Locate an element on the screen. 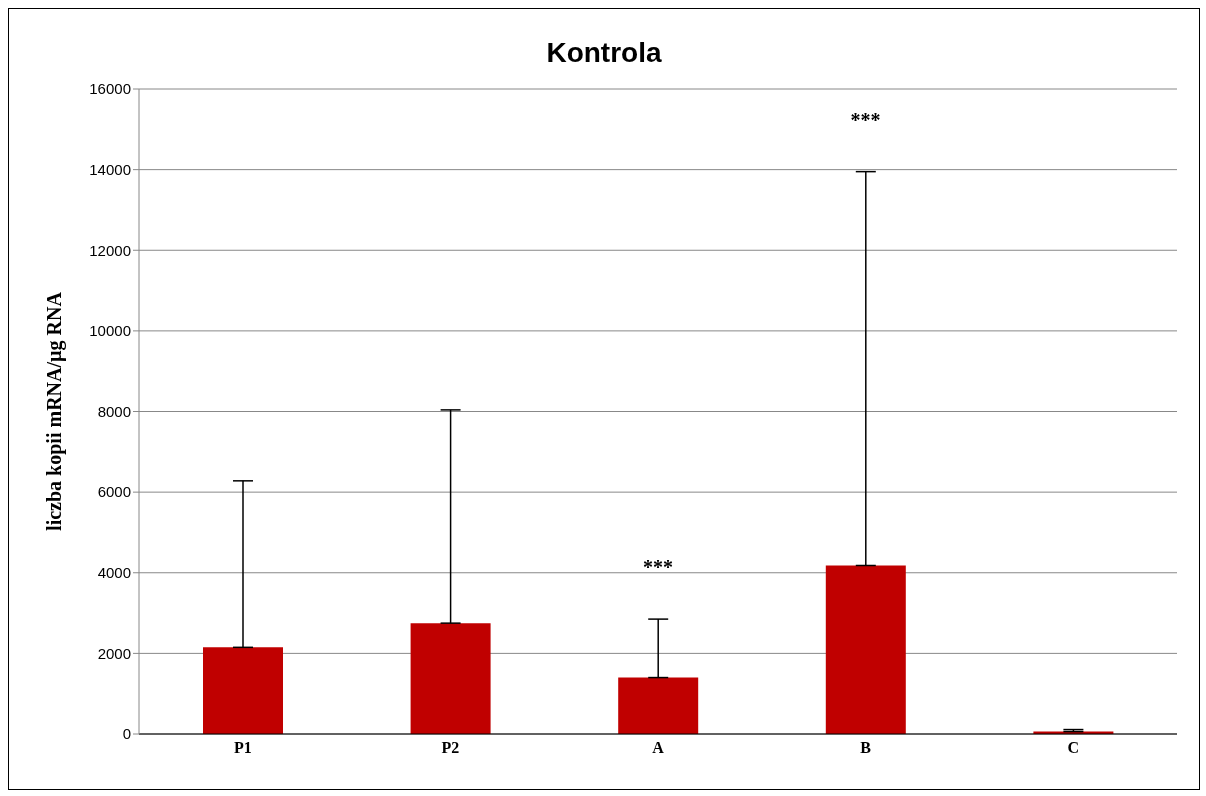 The height and width of the screenshot is (796, 1206). y-tick-label: 0 is located at coordinates (126, 734).